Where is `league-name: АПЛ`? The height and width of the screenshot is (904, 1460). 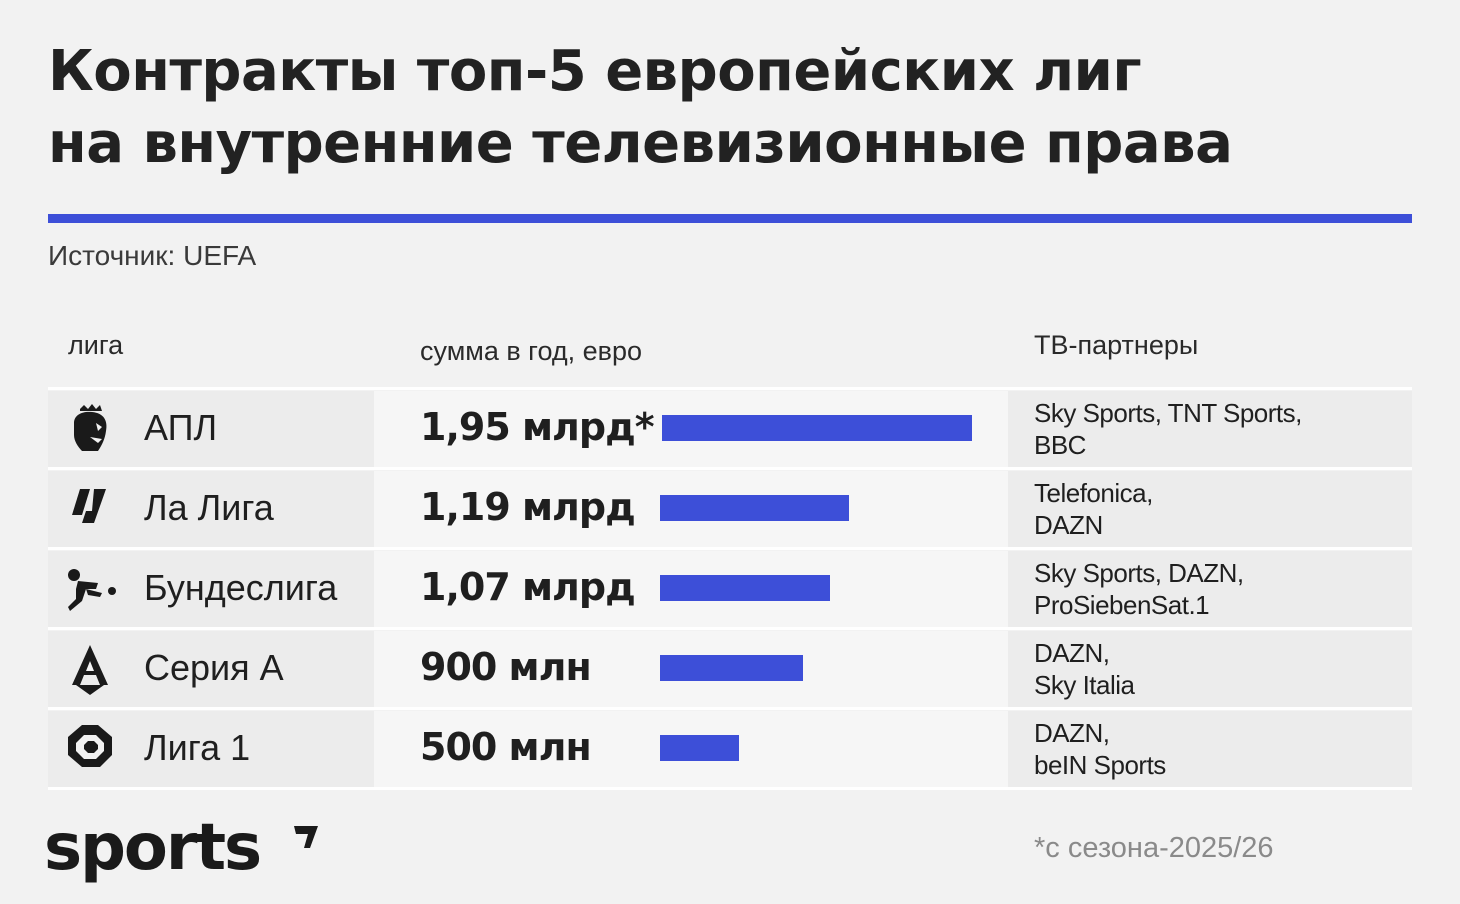 league-name: АПЛ is located at coordinates (181, 427).